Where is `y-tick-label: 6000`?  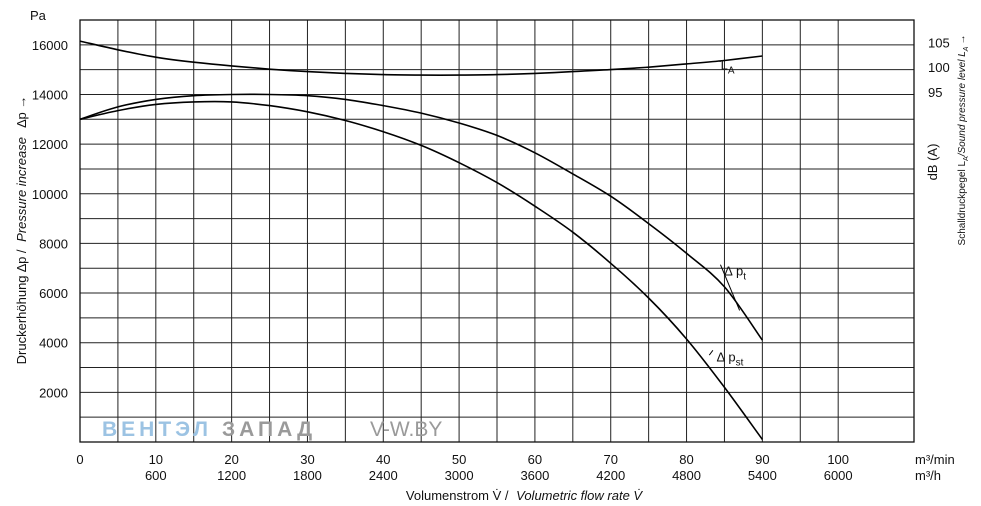 y-tick-label: 6000 is located at coordinates (53, 293).